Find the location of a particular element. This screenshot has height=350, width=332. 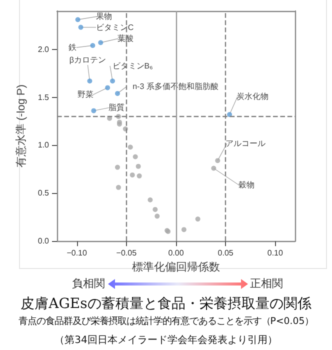

text: 正相関 is located at coordinates (266, 283).